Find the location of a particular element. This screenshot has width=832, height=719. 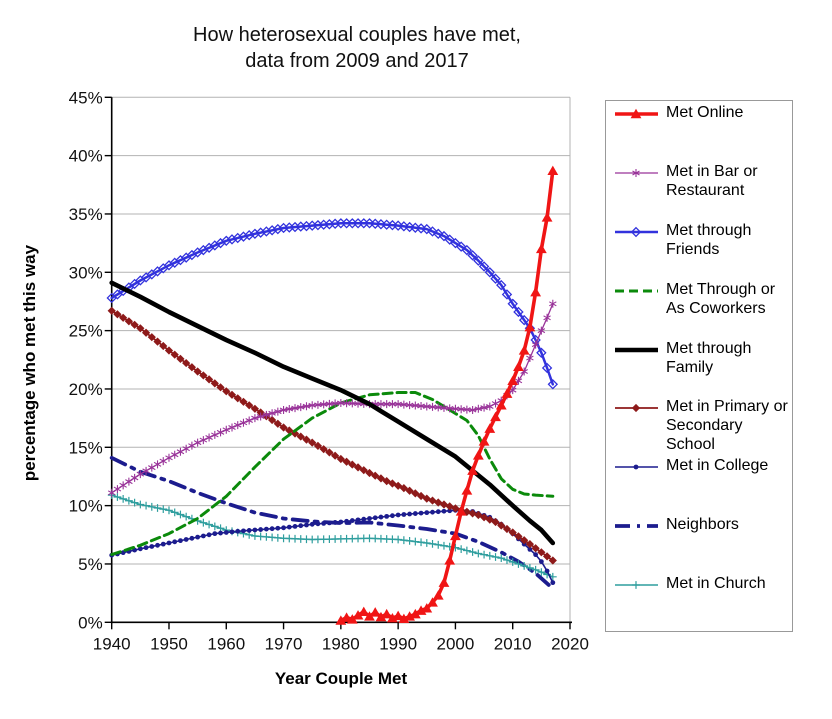

legend-label: Met in Bar or Restaurant is located at coordinates (712, 180).